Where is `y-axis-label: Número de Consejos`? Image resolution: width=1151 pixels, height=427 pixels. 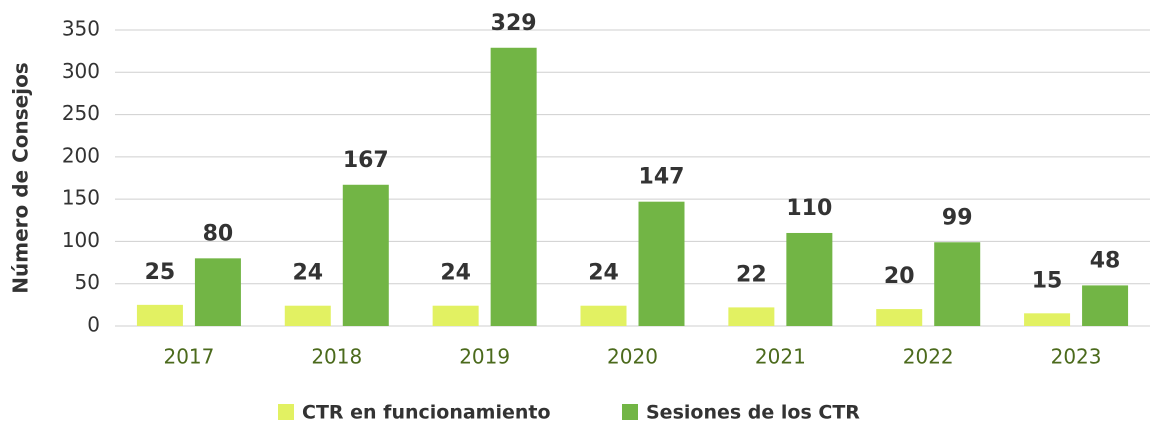 y-axis-label: Número de Consejos is located at coordinates (21, 177).